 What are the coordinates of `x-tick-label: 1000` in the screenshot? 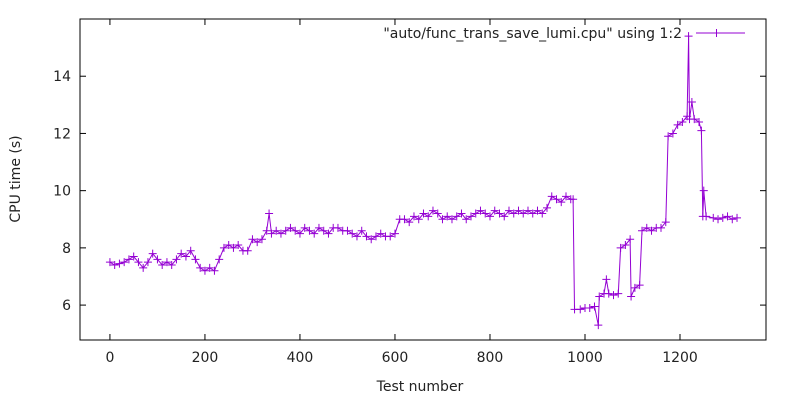 It's located at (585, 358).